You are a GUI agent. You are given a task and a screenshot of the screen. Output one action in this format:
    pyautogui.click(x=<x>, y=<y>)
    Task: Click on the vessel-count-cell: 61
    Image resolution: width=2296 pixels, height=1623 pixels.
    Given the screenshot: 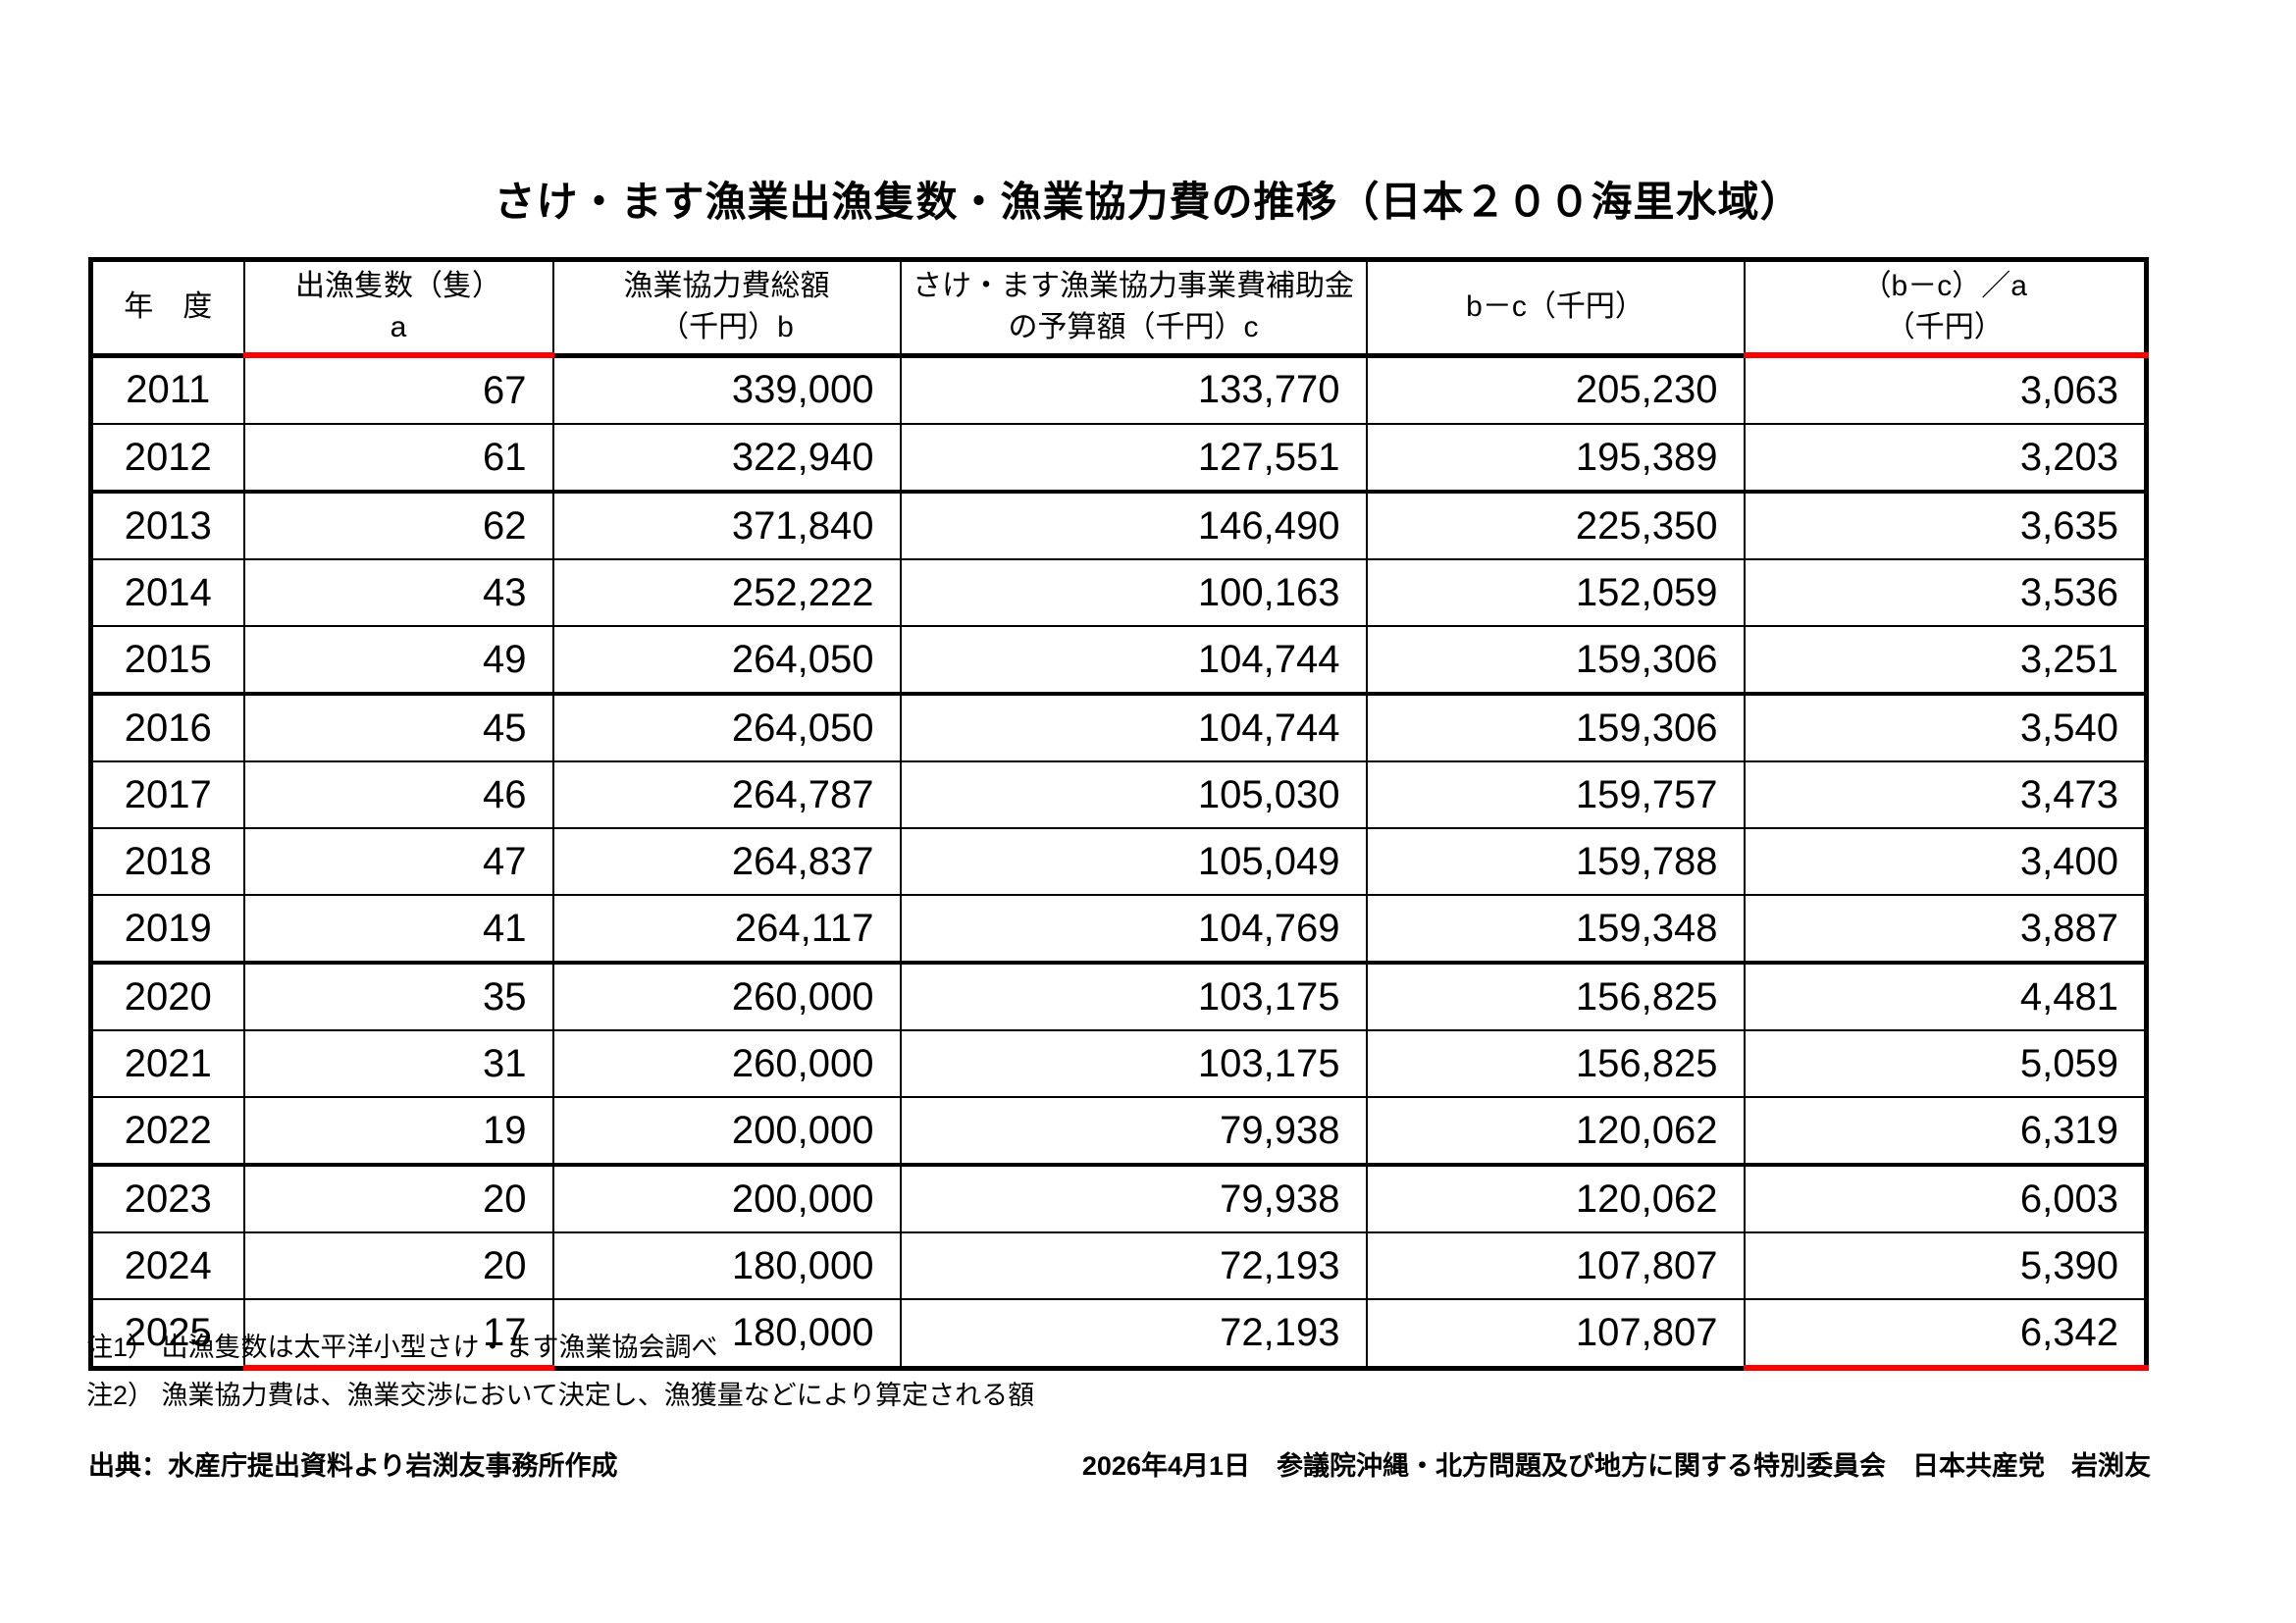 What is the action you would take?
    pyautogui.click(x=398, y=458)
    